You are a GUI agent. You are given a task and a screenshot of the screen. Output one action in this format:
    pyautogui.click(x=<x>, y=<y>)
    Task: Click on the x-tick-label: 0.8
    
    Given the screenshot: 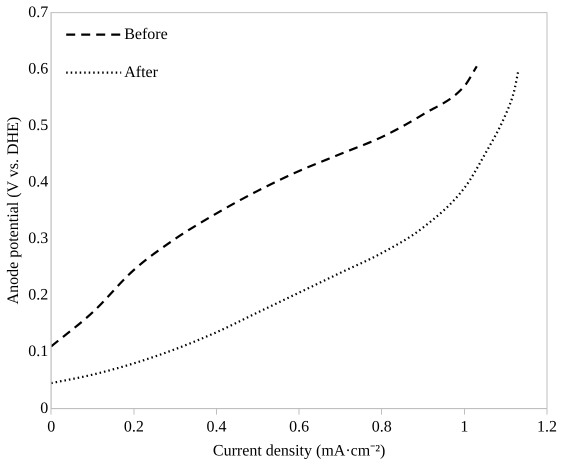 What is the action you would take?
    pyautogui.click(x=382, y=427)
    